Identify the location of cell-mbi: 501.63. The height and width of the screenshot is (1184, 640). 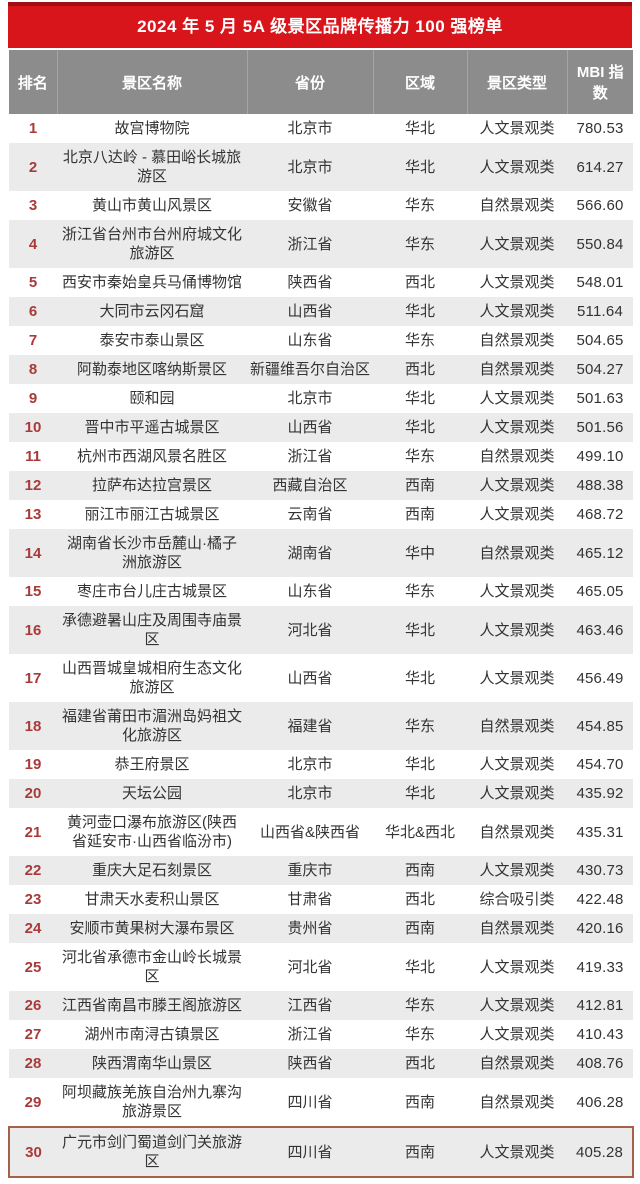
(600, 398).